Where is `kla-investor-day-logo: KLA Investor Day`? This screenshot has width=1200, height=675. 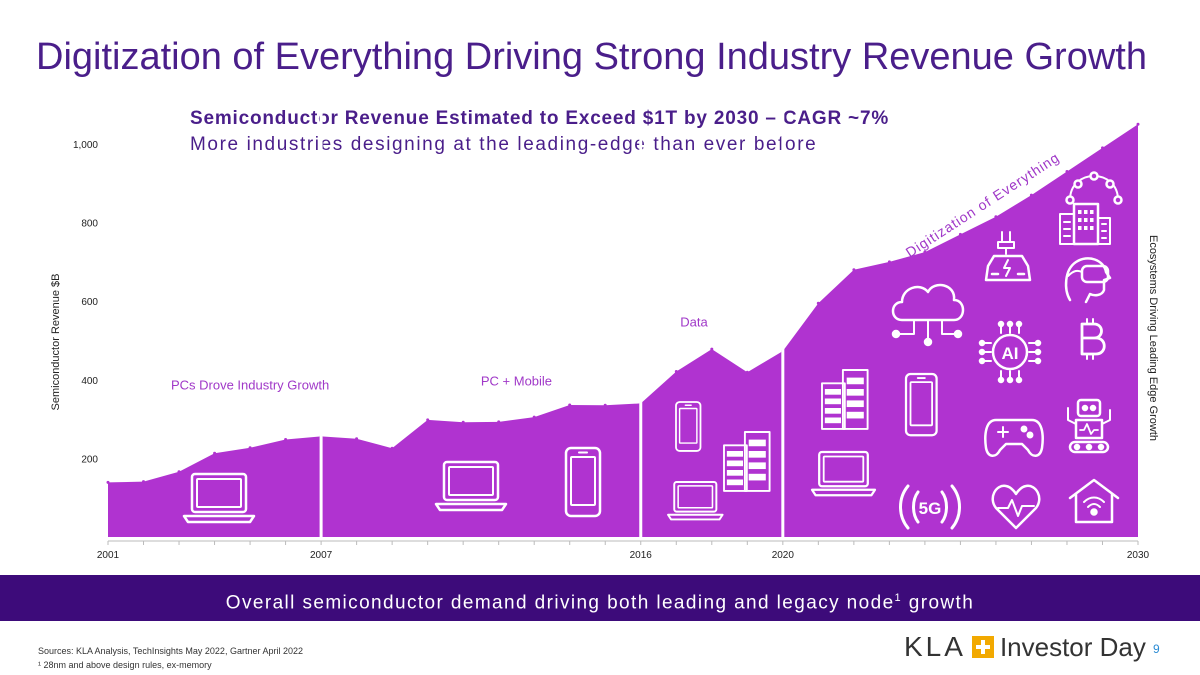
kla-investor-day-logo: KLA Investor Day is located at coordinates (1025, 647).